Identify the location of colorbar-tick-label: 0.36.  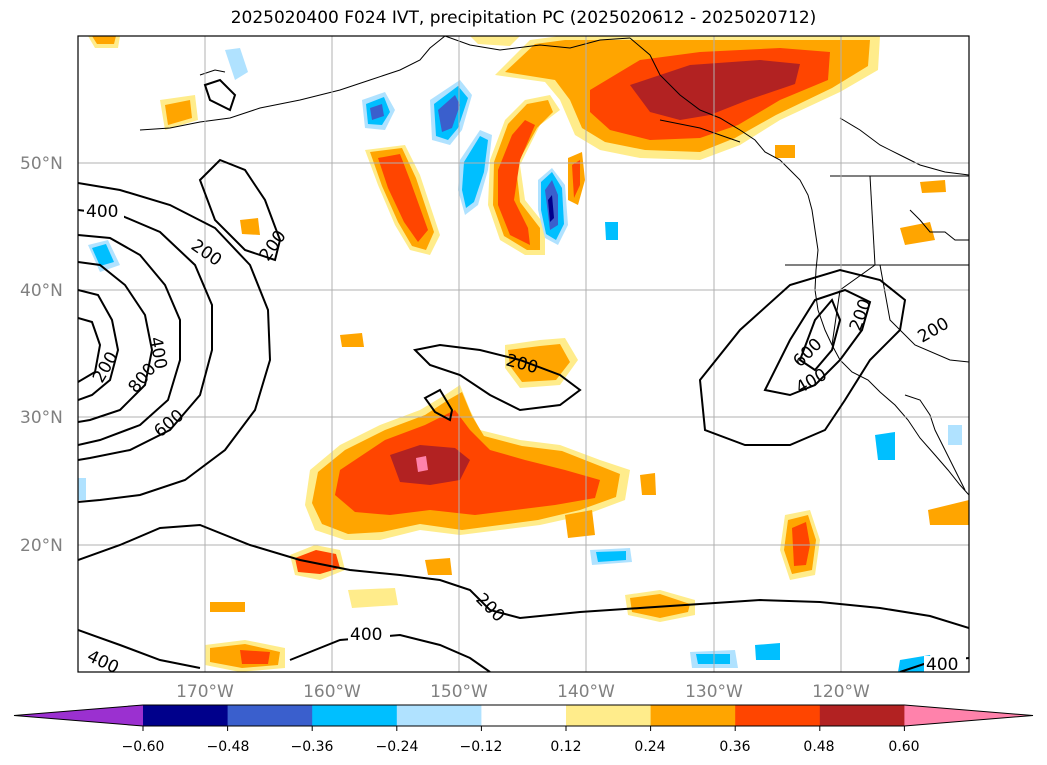
(734, 747).